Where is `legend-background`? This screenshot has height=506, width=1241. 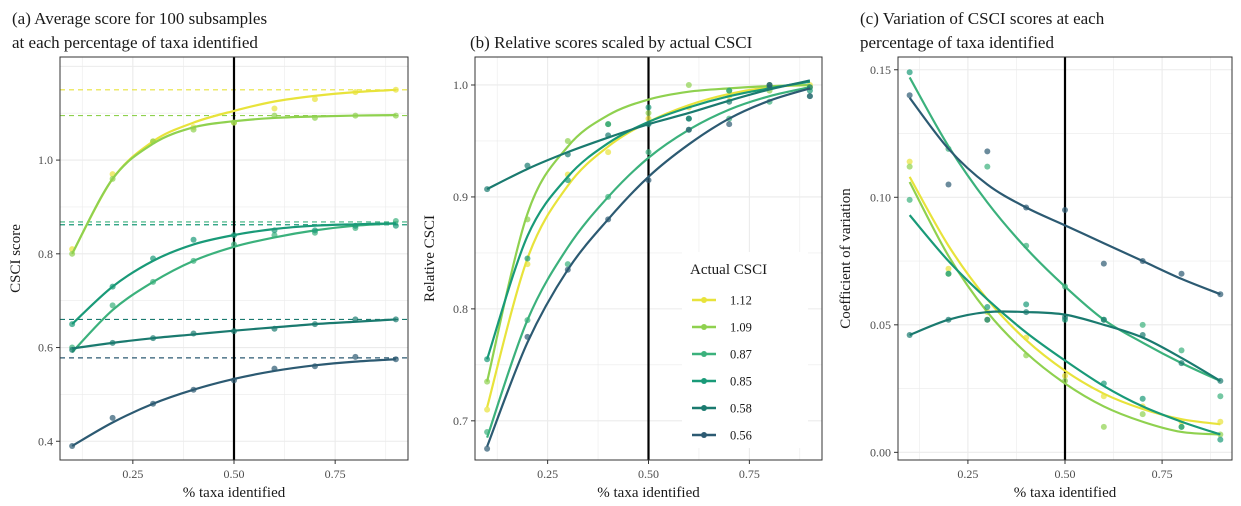
legend-background is located at coordinates (745, 350).